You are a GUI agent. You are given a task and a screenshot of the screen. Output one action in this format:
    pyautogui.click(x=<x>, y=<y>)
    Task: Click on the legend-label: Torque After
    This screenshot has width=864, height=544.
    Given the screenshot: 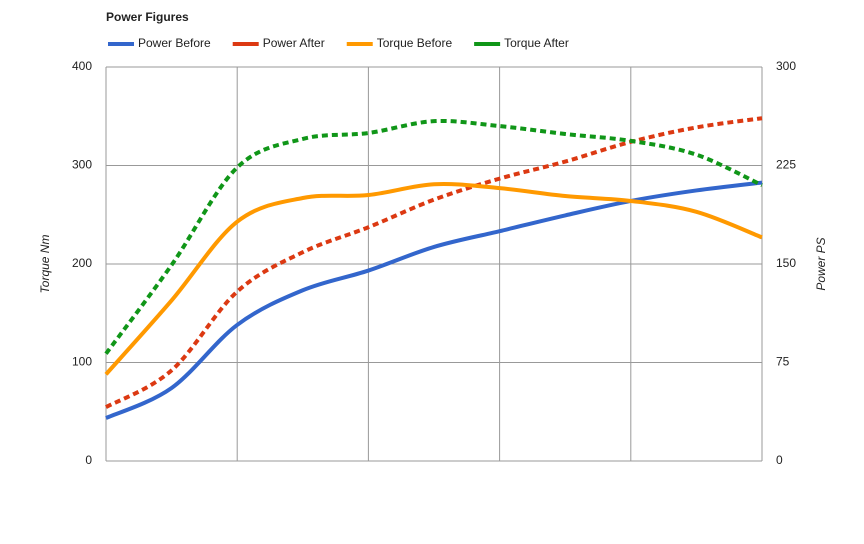 What is the action you would take?
    pyautogui.click(x=536, y=43)
    